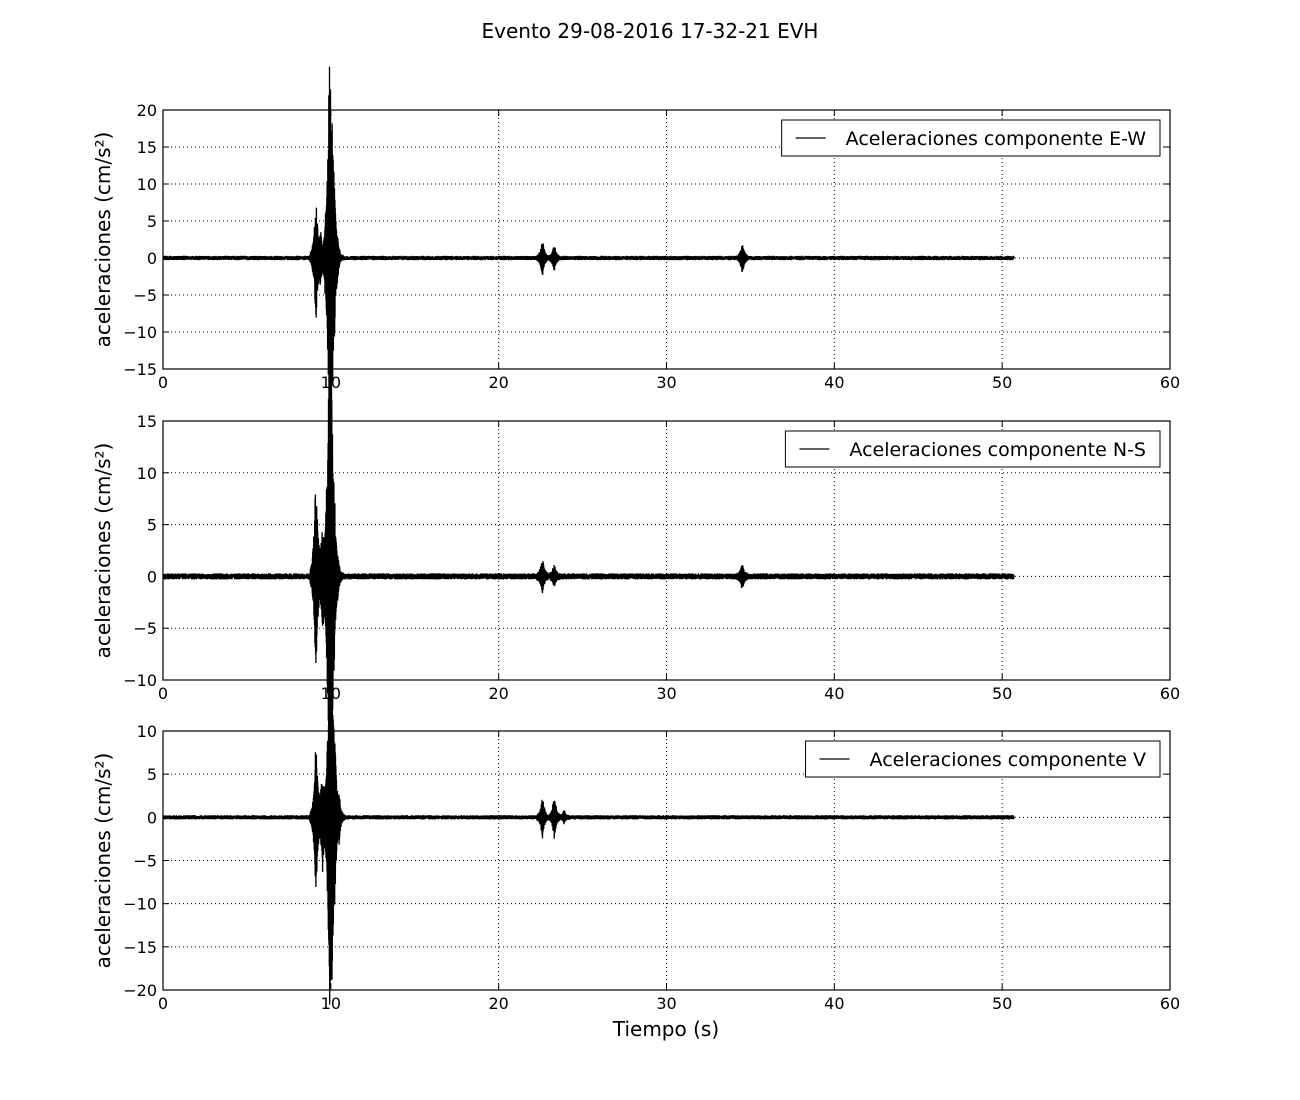 The width and height of the screenshot is (1300, 1100). What do you see at coordinates (665, 1029) in the screenshot?
I see `x-axis-label: Tiempo (s)` at bounding box center [665, 1029].